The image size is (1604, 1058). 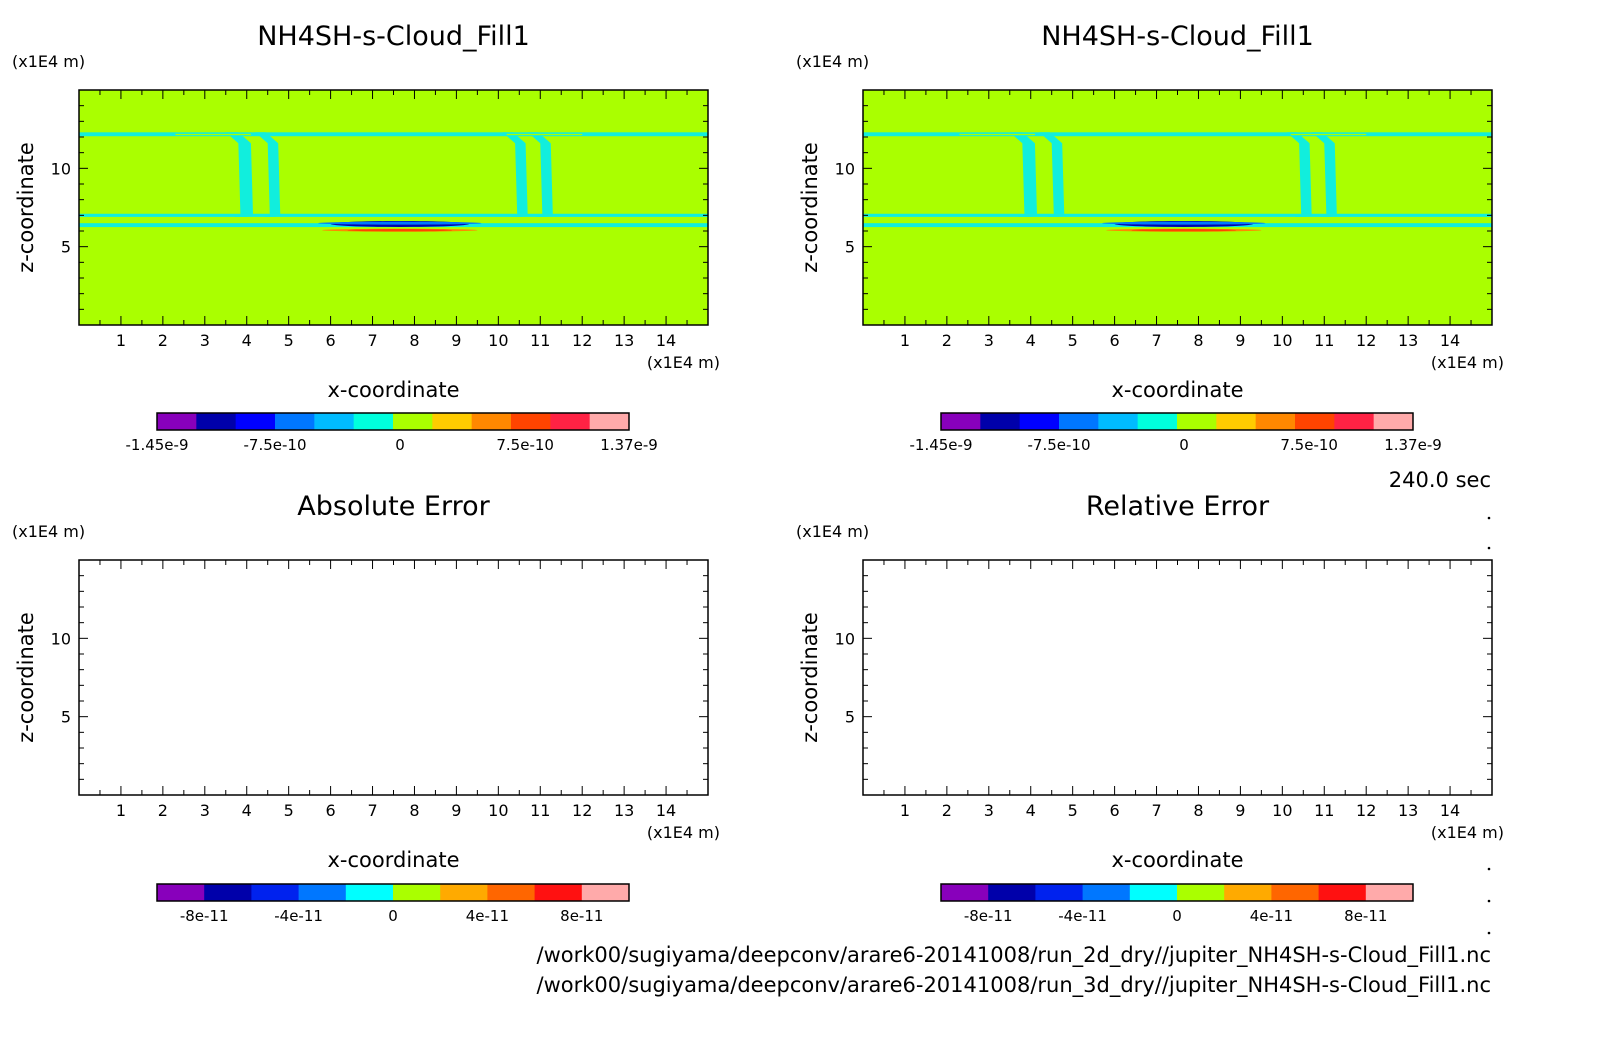 What do you see at coordinates (989, 810) in the screenshot?
I see `x-tick-label: 3` at bounding box center [989, 810].